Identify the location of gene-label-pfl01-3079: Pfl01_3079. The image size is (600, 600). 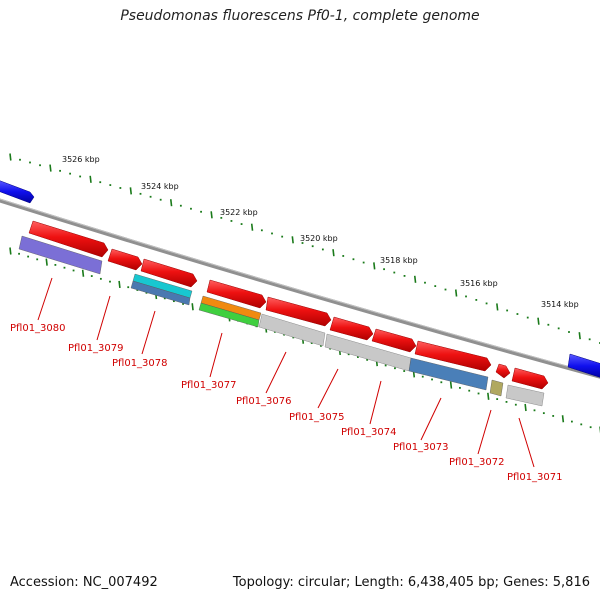
(96, 348).